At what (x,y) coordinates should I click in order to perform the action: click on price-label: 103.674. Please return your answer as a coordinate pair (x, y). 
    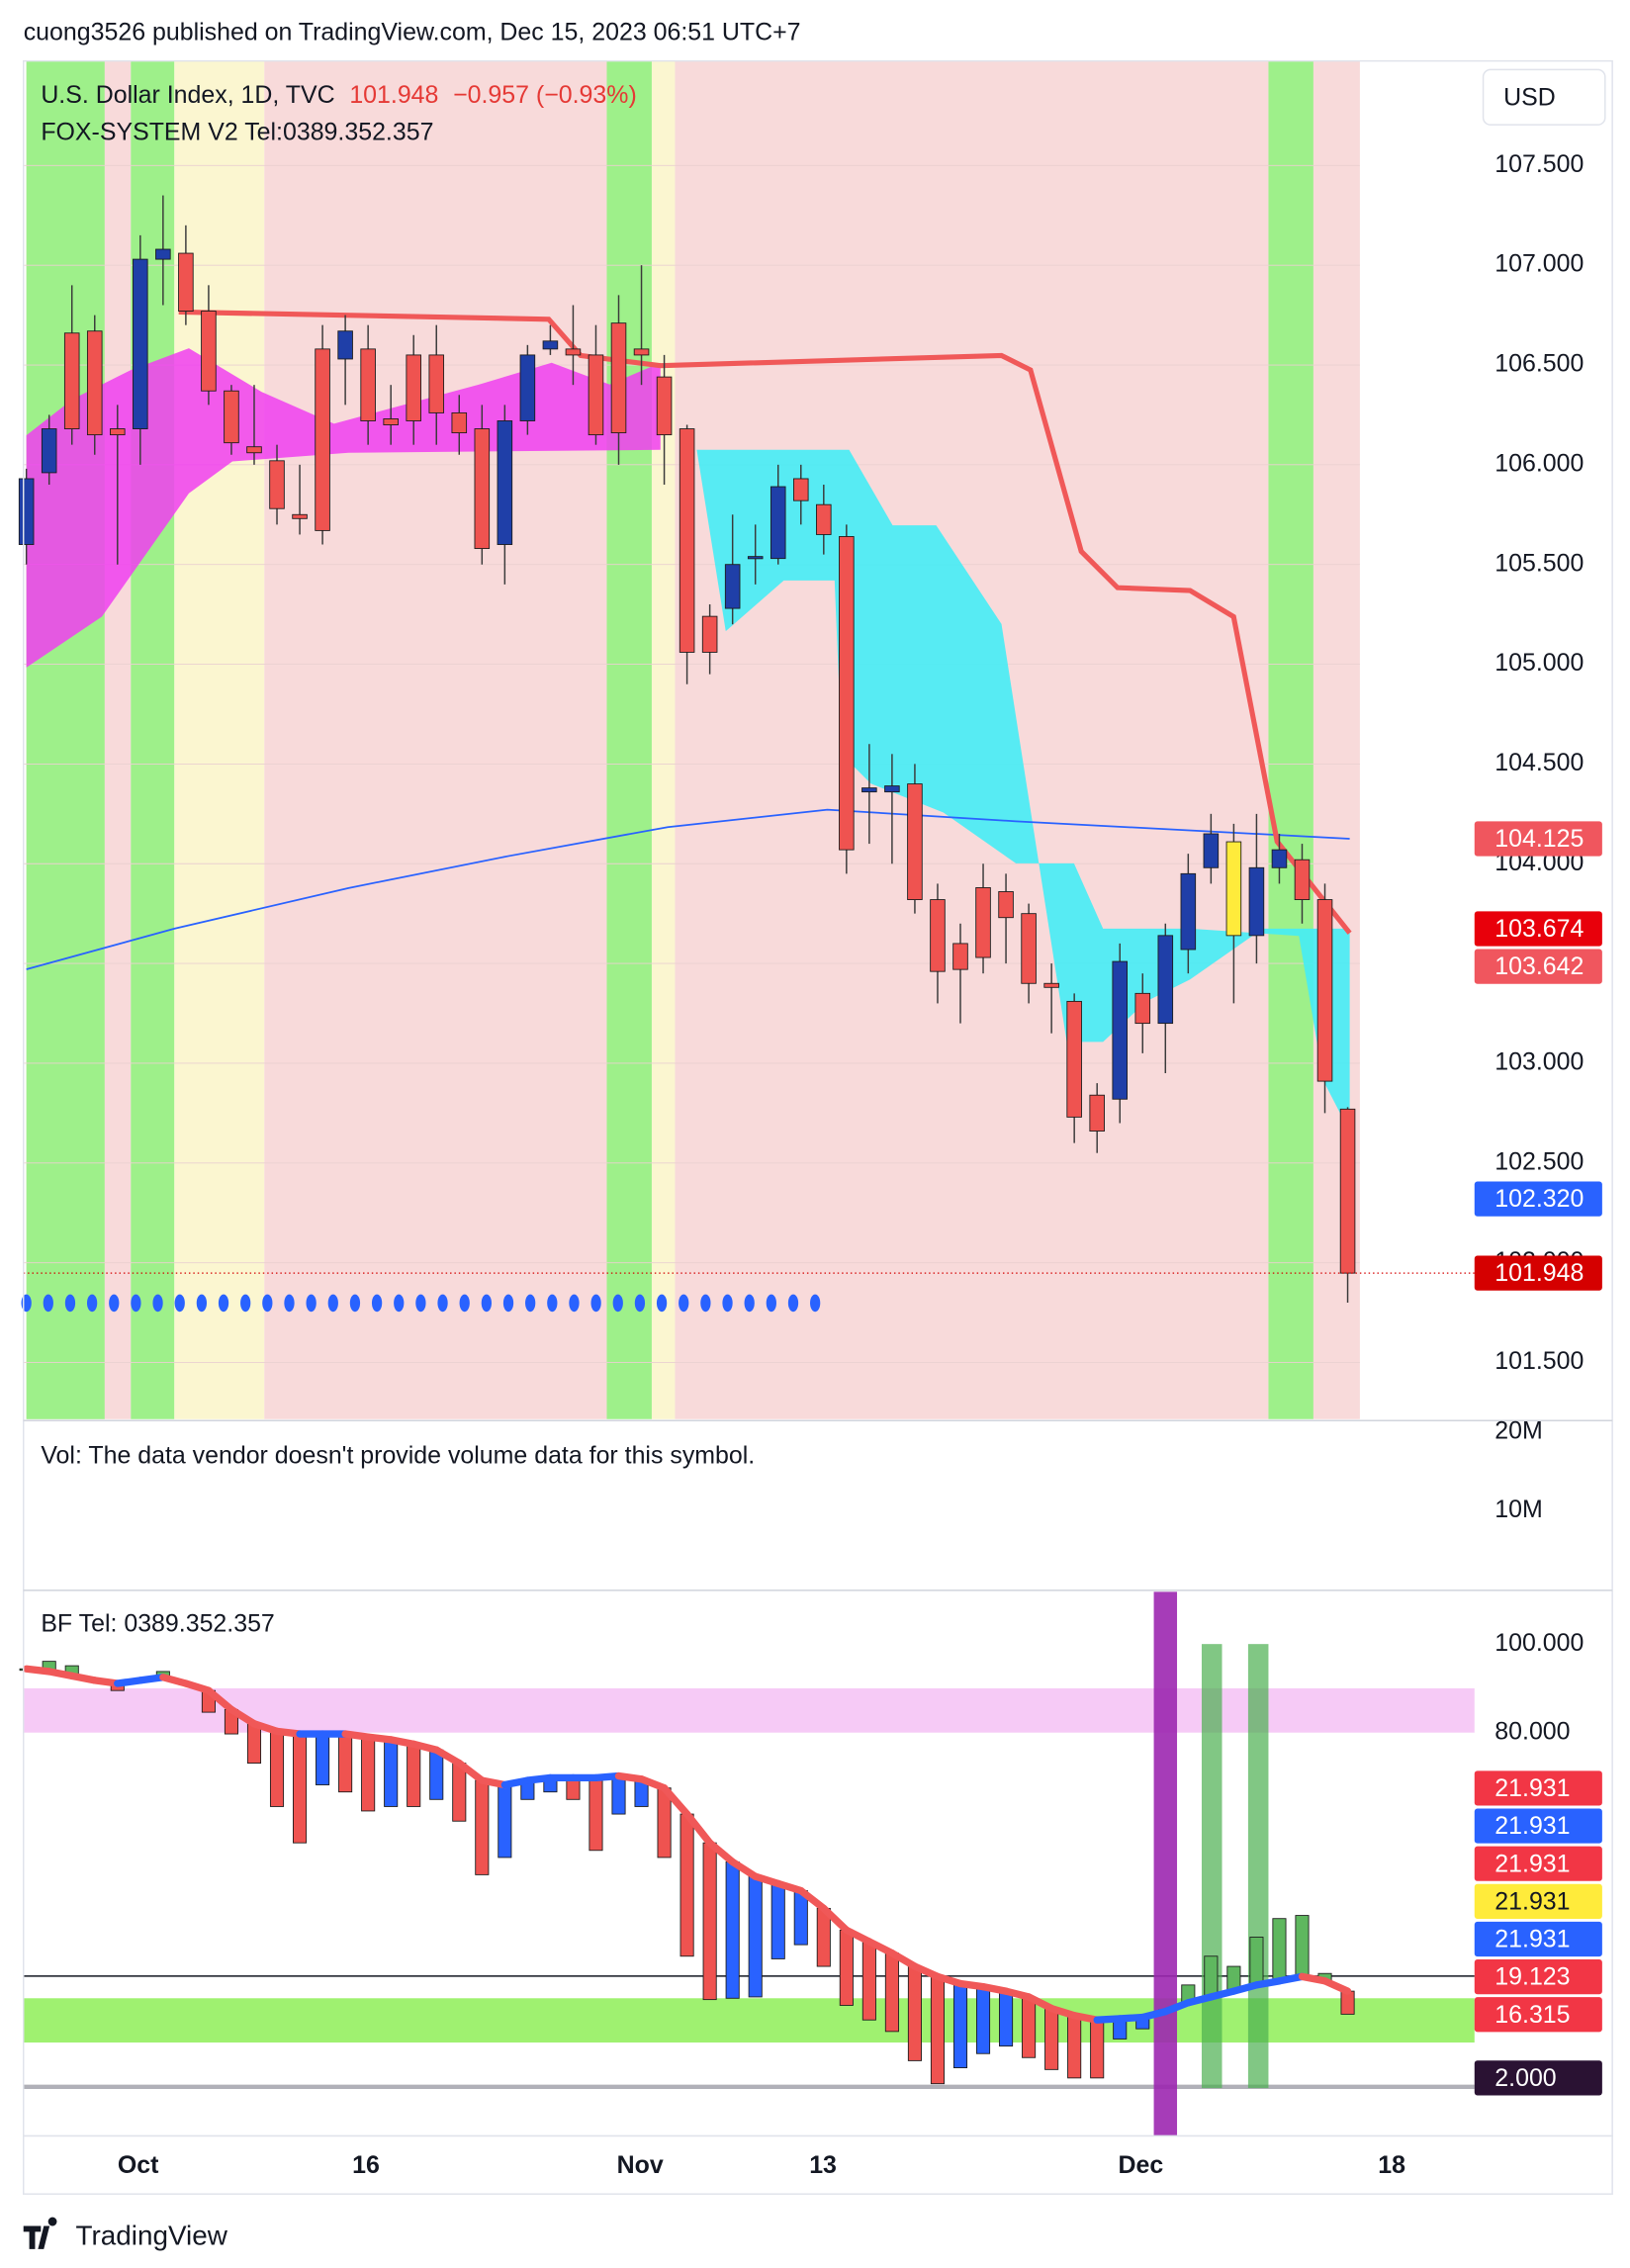
    Looking at the image, I should click on (1539, 929).